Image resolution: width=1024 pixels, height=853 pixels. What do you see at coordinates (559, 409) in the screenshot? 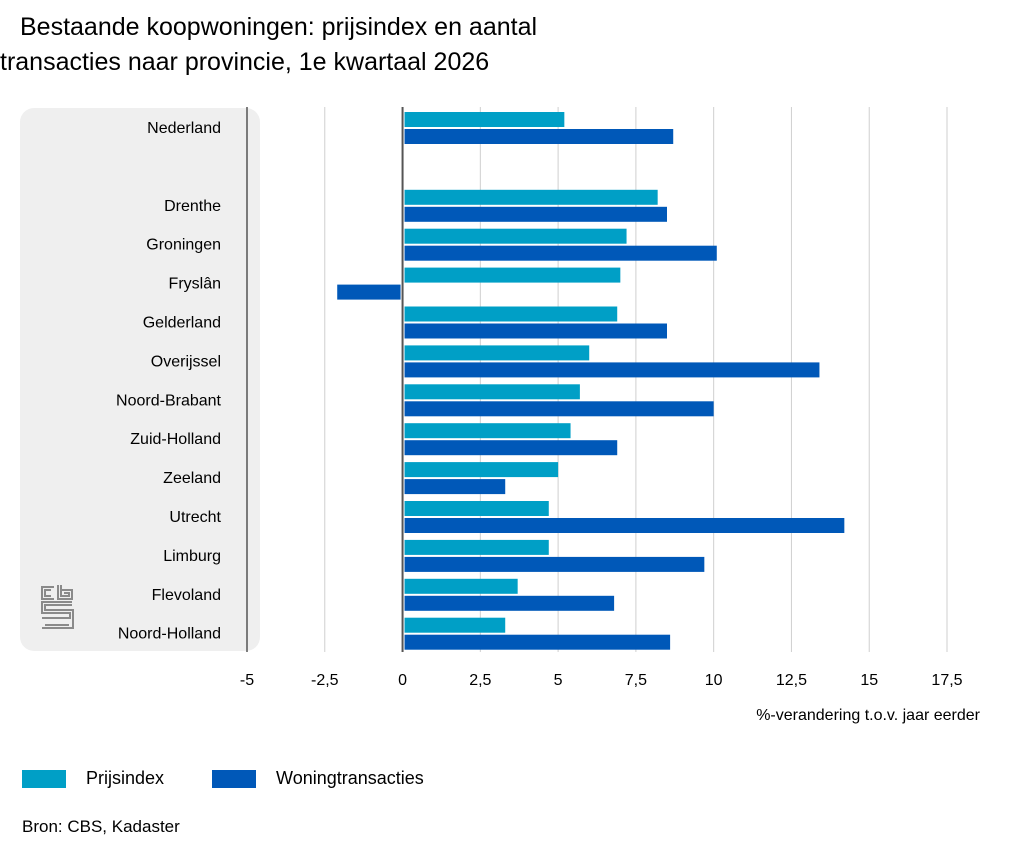
I see `bar-woningtransacties-noord-brabant` at bounding box center [559, 409].